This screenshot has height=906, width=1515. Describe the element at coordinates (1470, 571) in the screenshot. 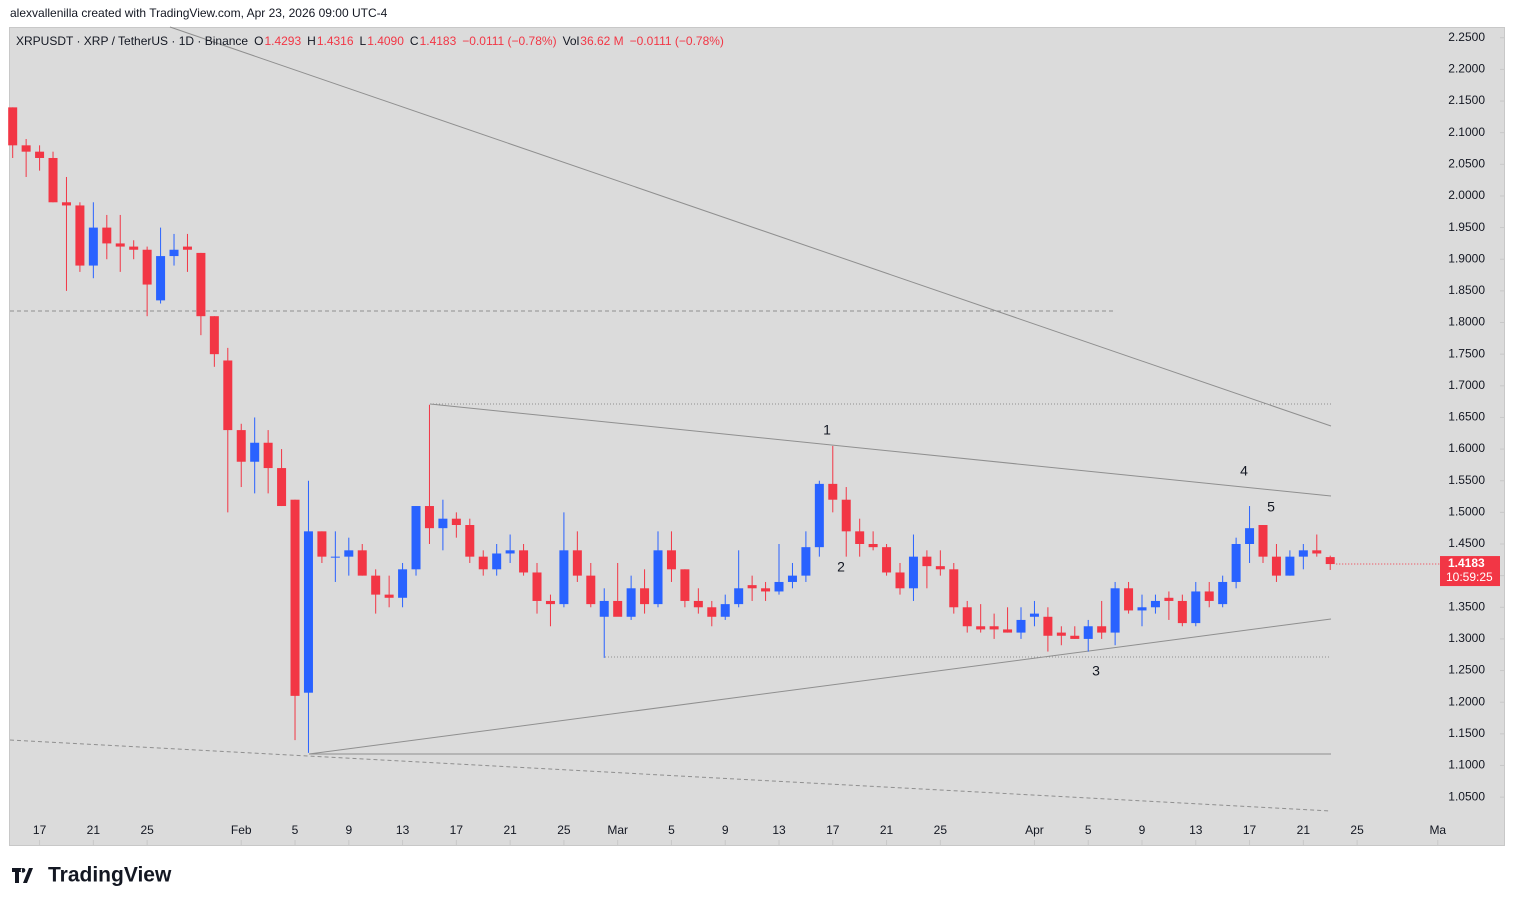

I see `price-tag` at that location.